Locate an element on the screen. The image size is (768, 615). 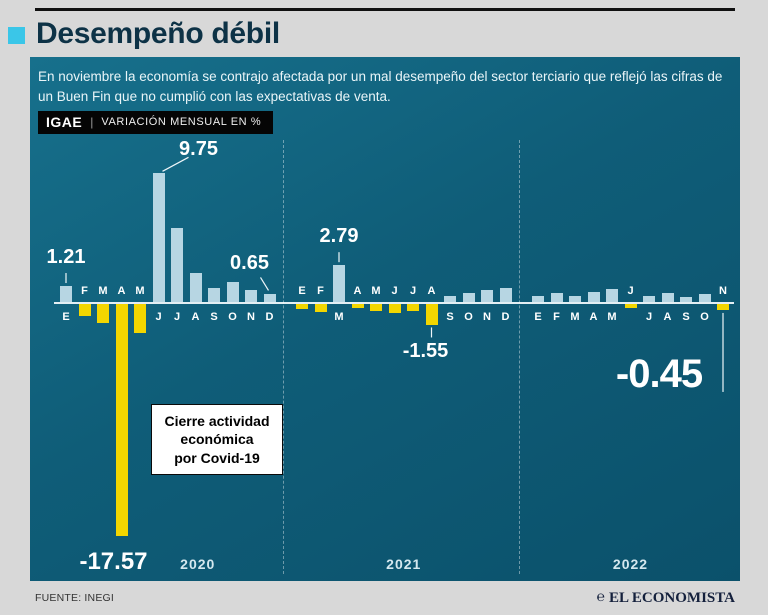
month-label-2021-8: A is located at coordinates (431, 291).